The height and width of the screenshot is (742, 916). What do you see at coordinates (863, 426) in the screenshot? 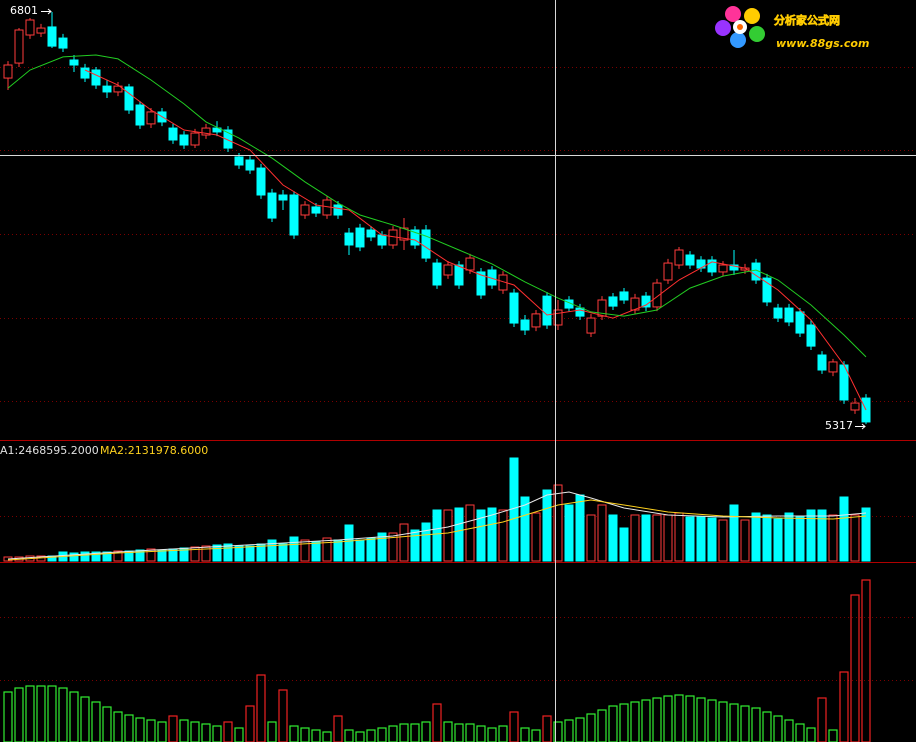
I see `low-arrow-head` at bounding box center [863, 426].